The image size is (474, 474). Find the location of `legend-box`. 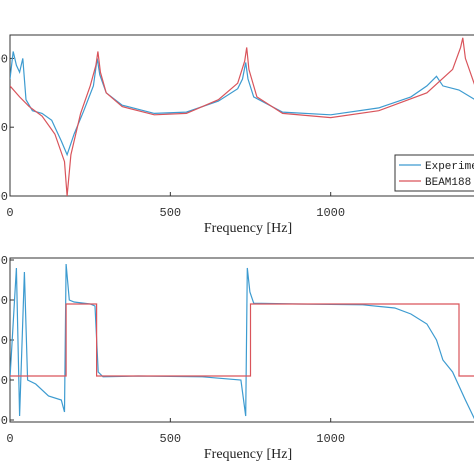

legend-box is located at coordinates (434, 173).